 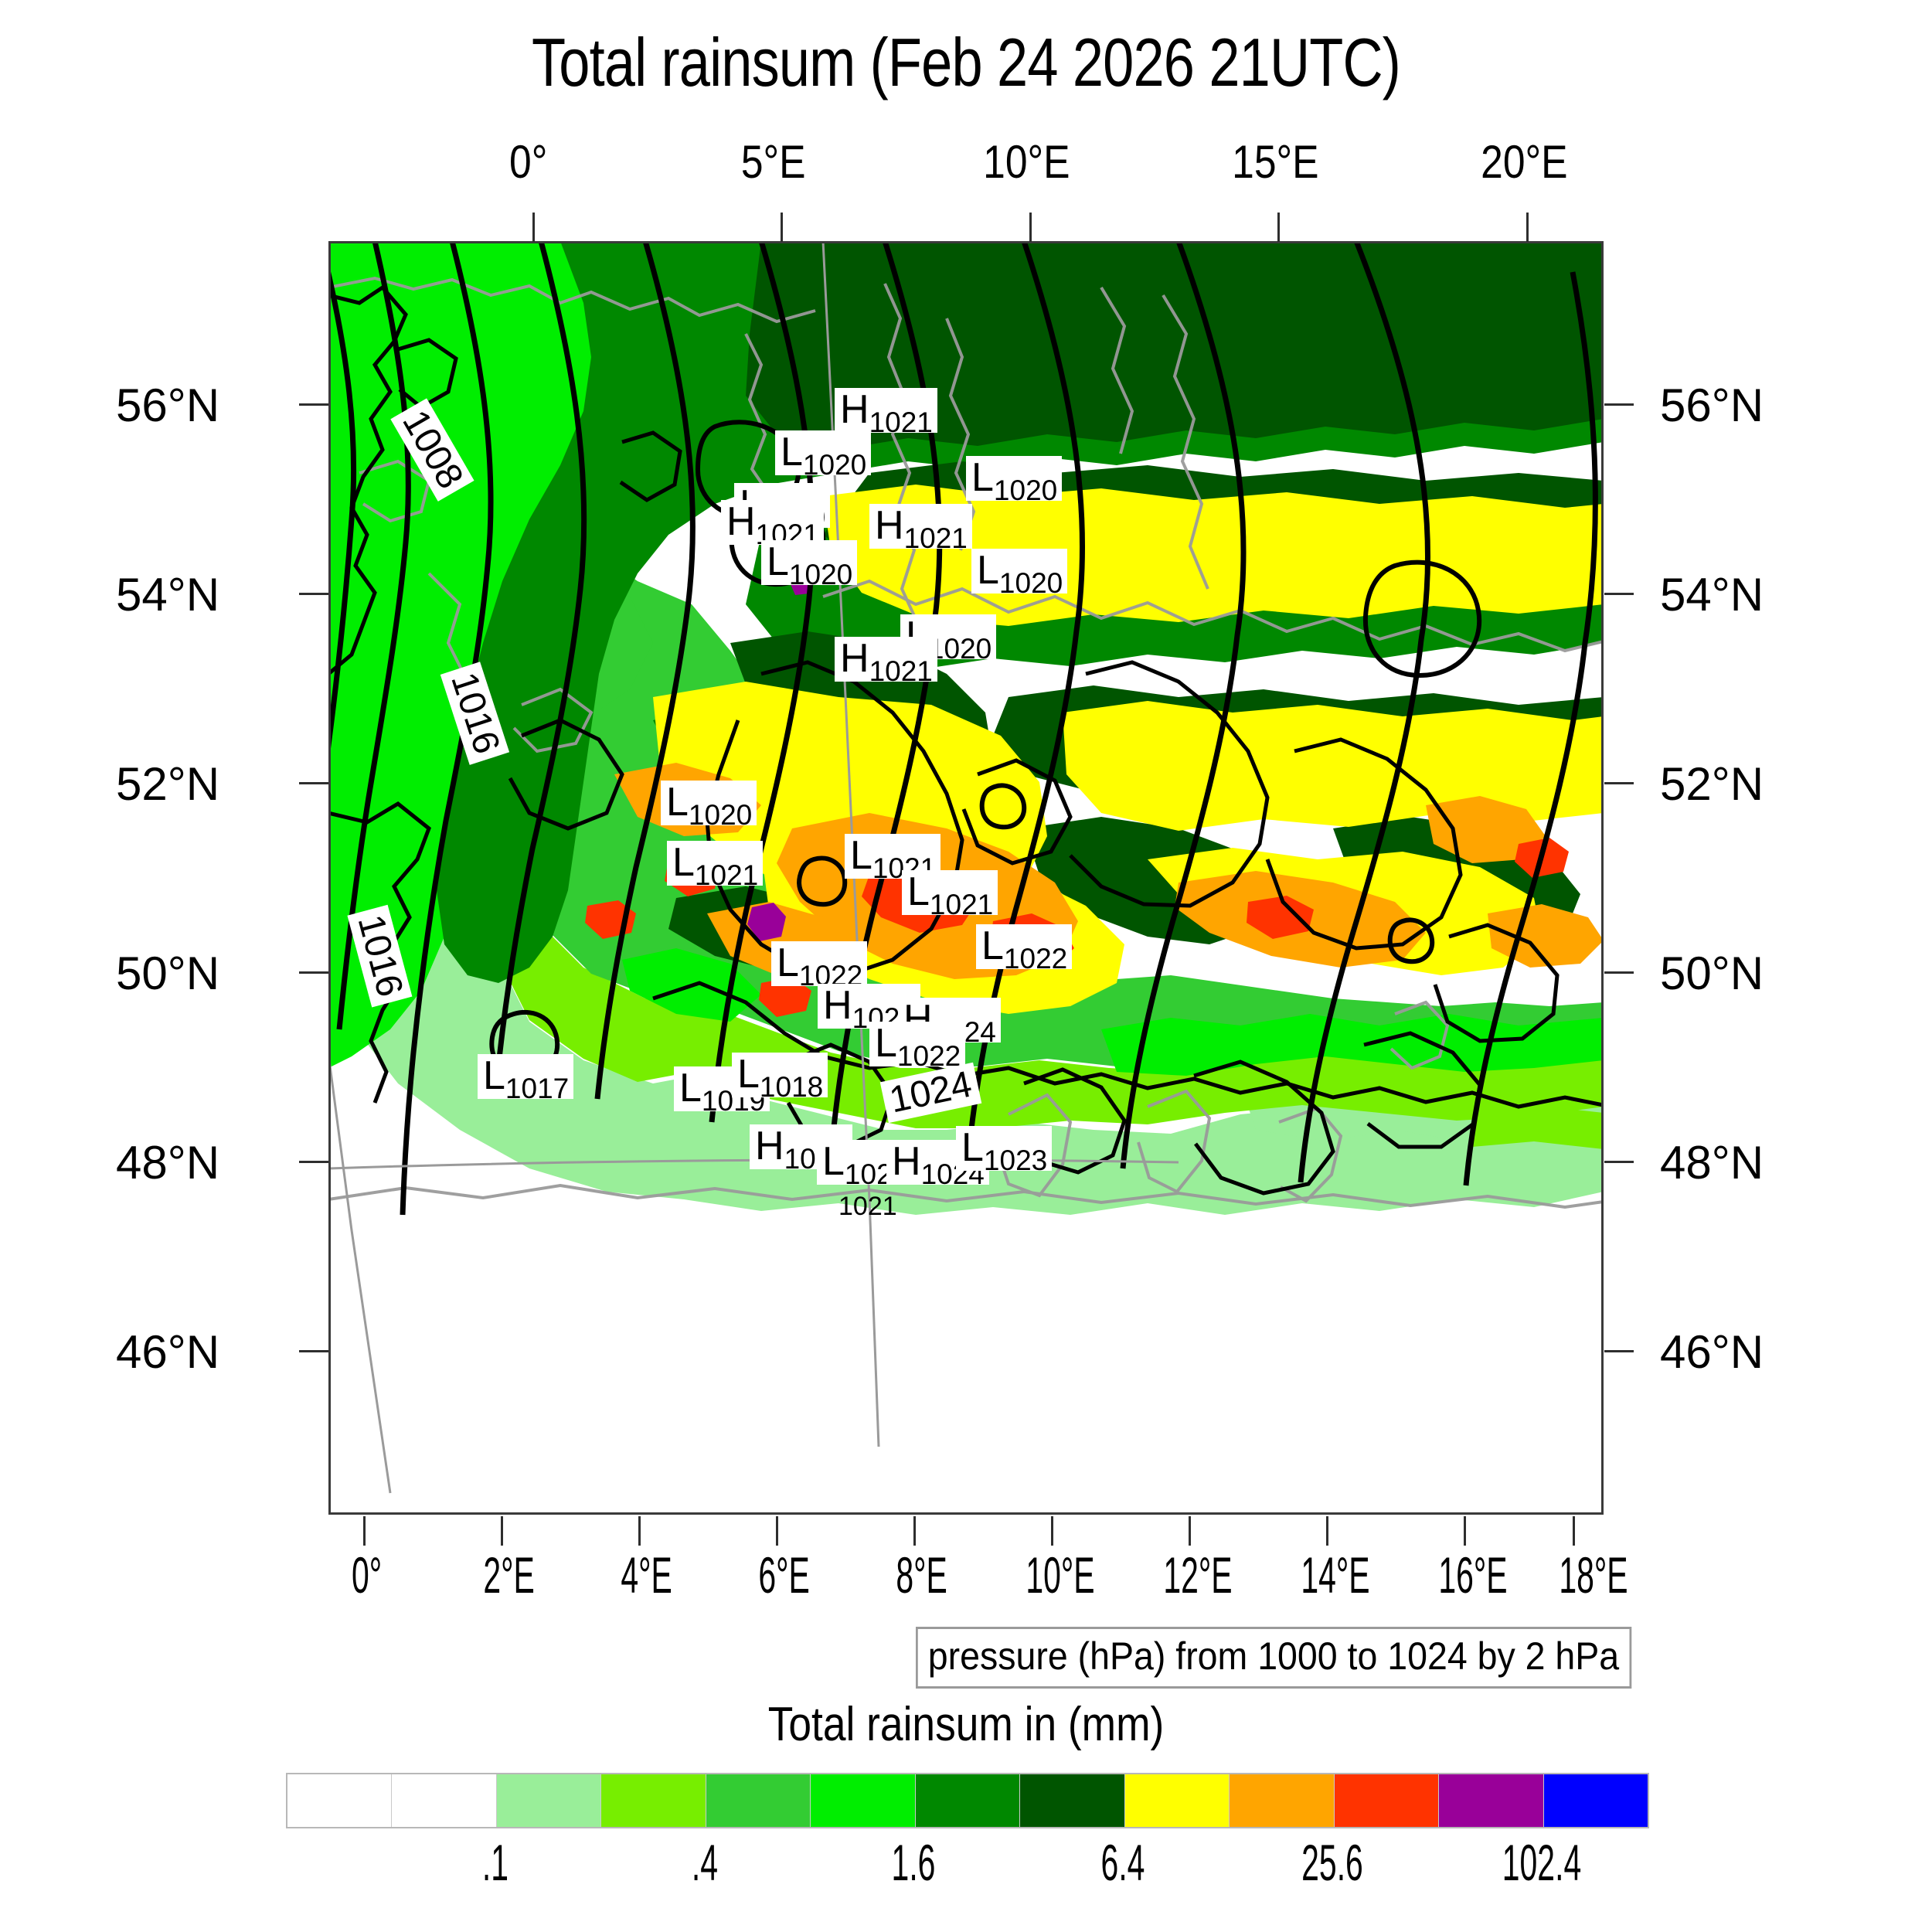 I want to click on pressure-marker-value: 1018, so click(x=792, y=1087).